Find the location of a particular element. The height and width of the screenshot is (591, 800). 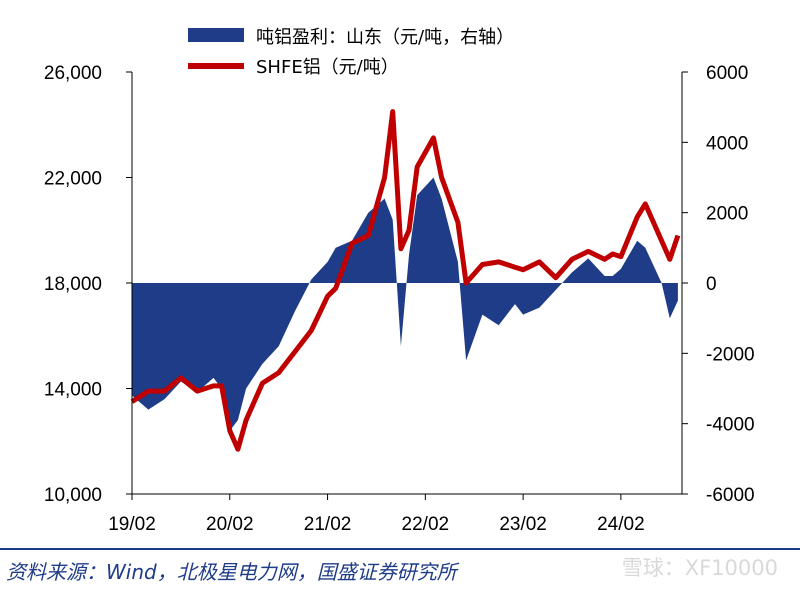

legend-label-profit: 吨铝盈利：山东（元/吨，右轴） is located at coordinates (385, 37).